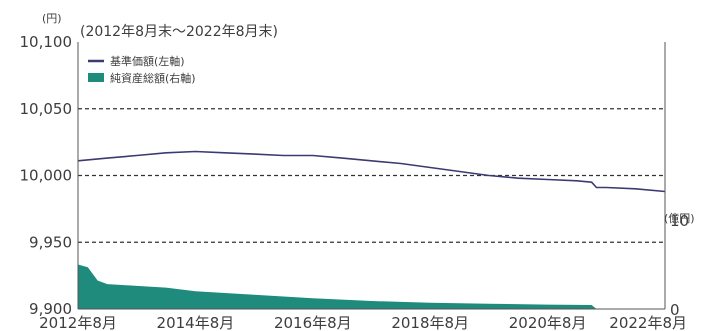 This screenshot has width=717, height=331. I want to click on legend: 基準価額(左軸) 純資産総額(右軸), so click(142, 69).